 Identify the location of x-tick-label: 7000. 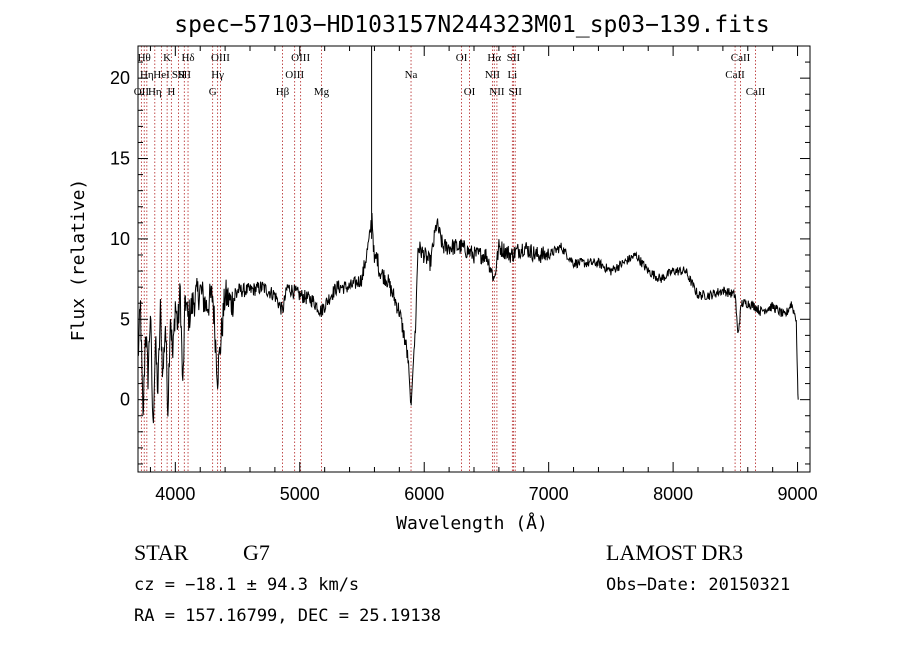
(549, 494).